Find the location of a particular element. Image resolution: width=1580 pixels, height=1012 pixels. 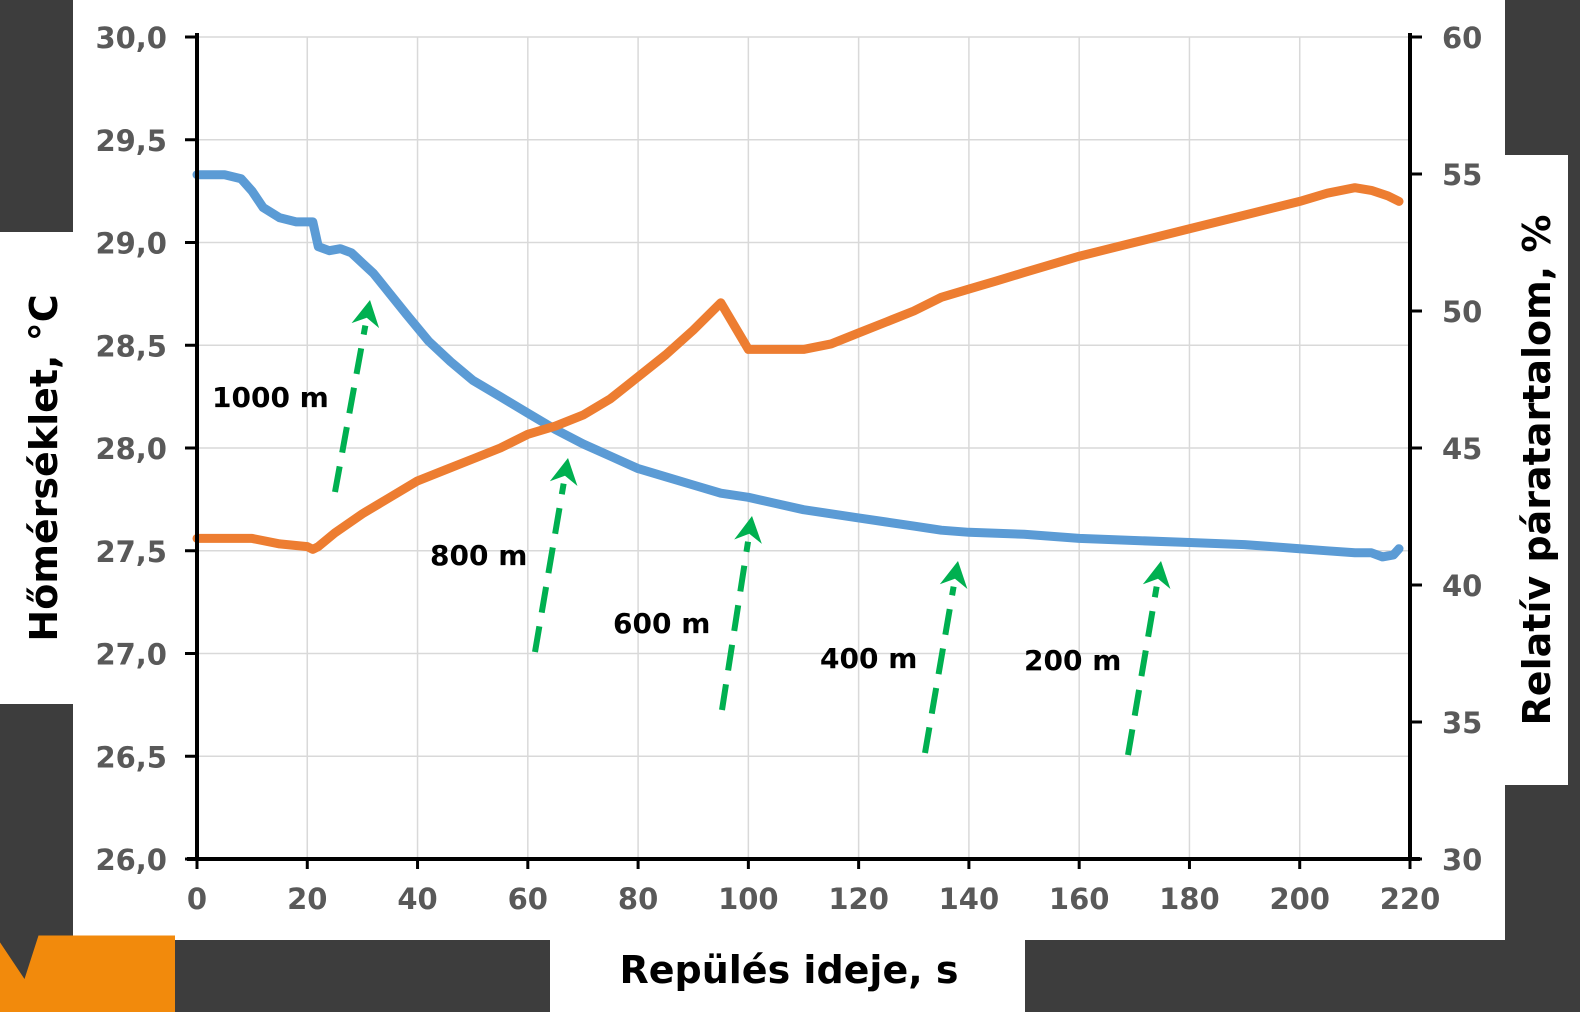

x-axis-title: Repülés ideje, s is located at coordinates (788, 970).